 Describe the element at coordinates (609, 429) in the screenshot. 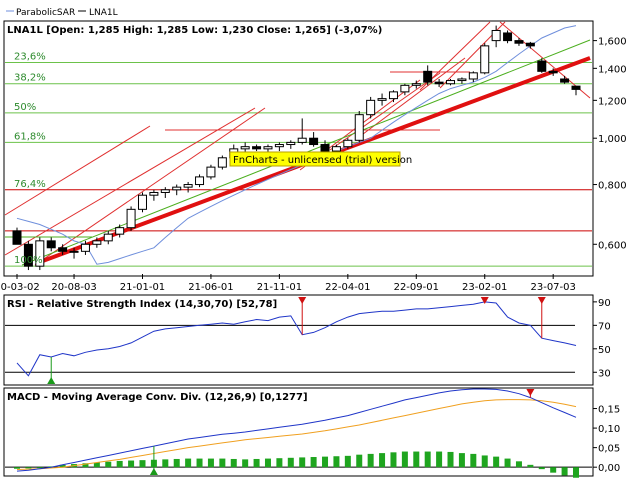

I see `macd-y-tick-label: 0,10` at that location.